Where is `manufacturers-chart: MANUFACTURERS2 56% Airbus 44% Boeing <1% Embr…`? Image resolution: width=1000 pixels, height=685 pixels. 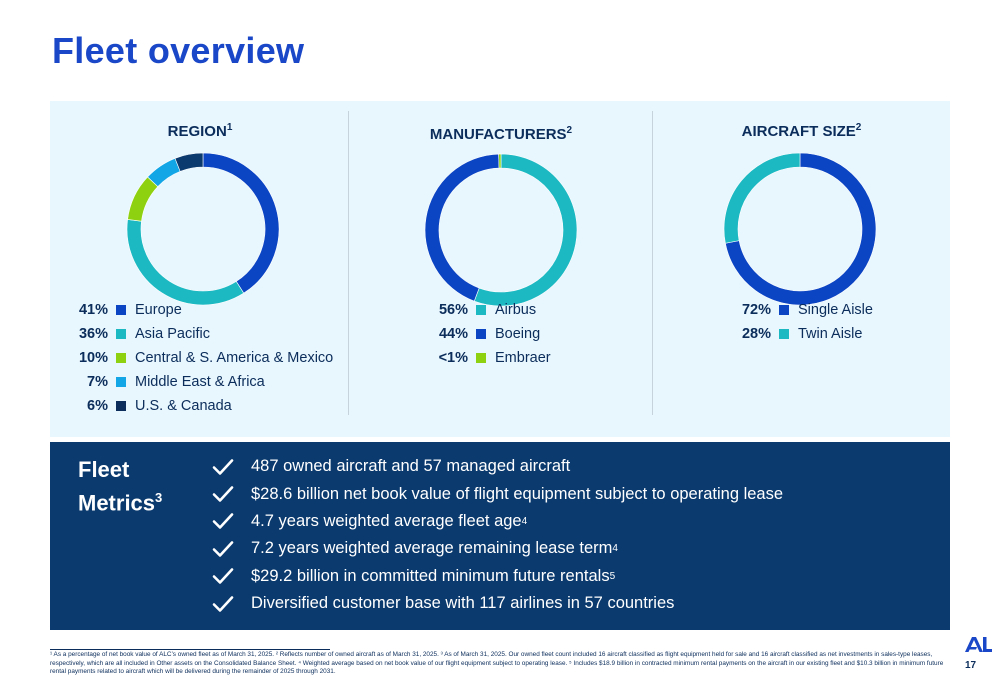 manufacturers-chart: MANUFACTURERS2 56% Airbus 44% Boeing <1% Embr… is located at coordinates (501, 269).